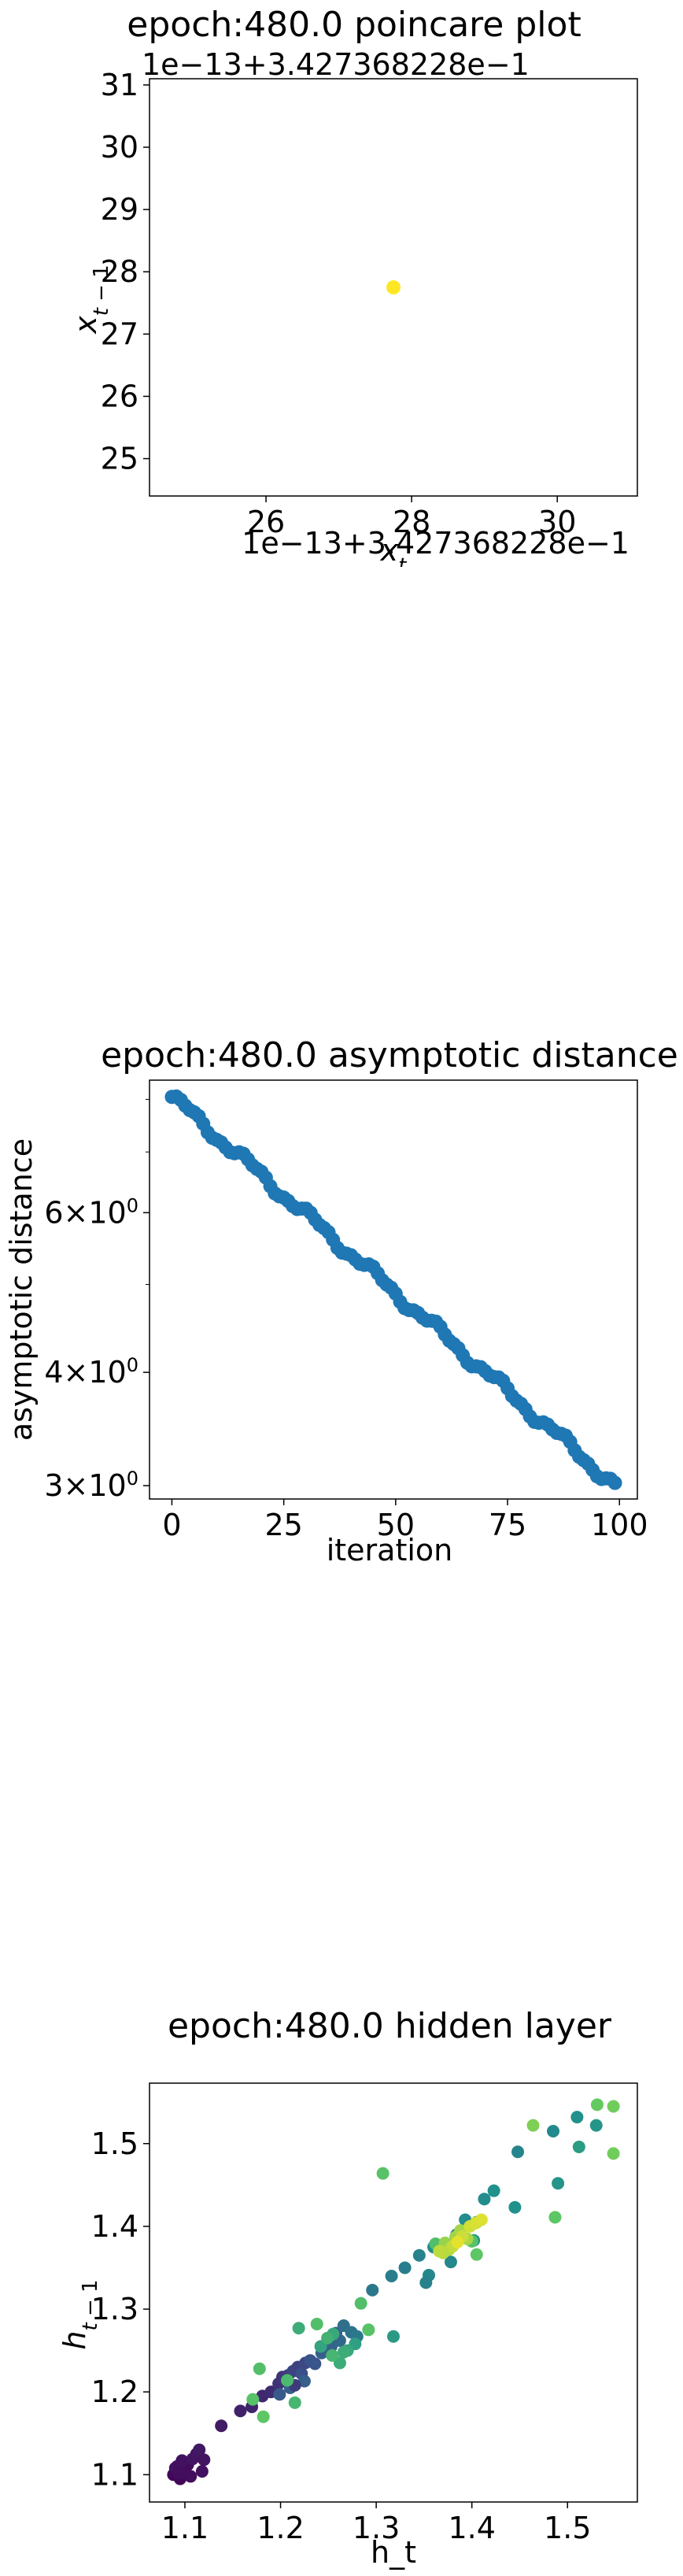 This screenshot has height=2576, width=683. I want to click on x-tick-label: 50, so click(396, 1525).